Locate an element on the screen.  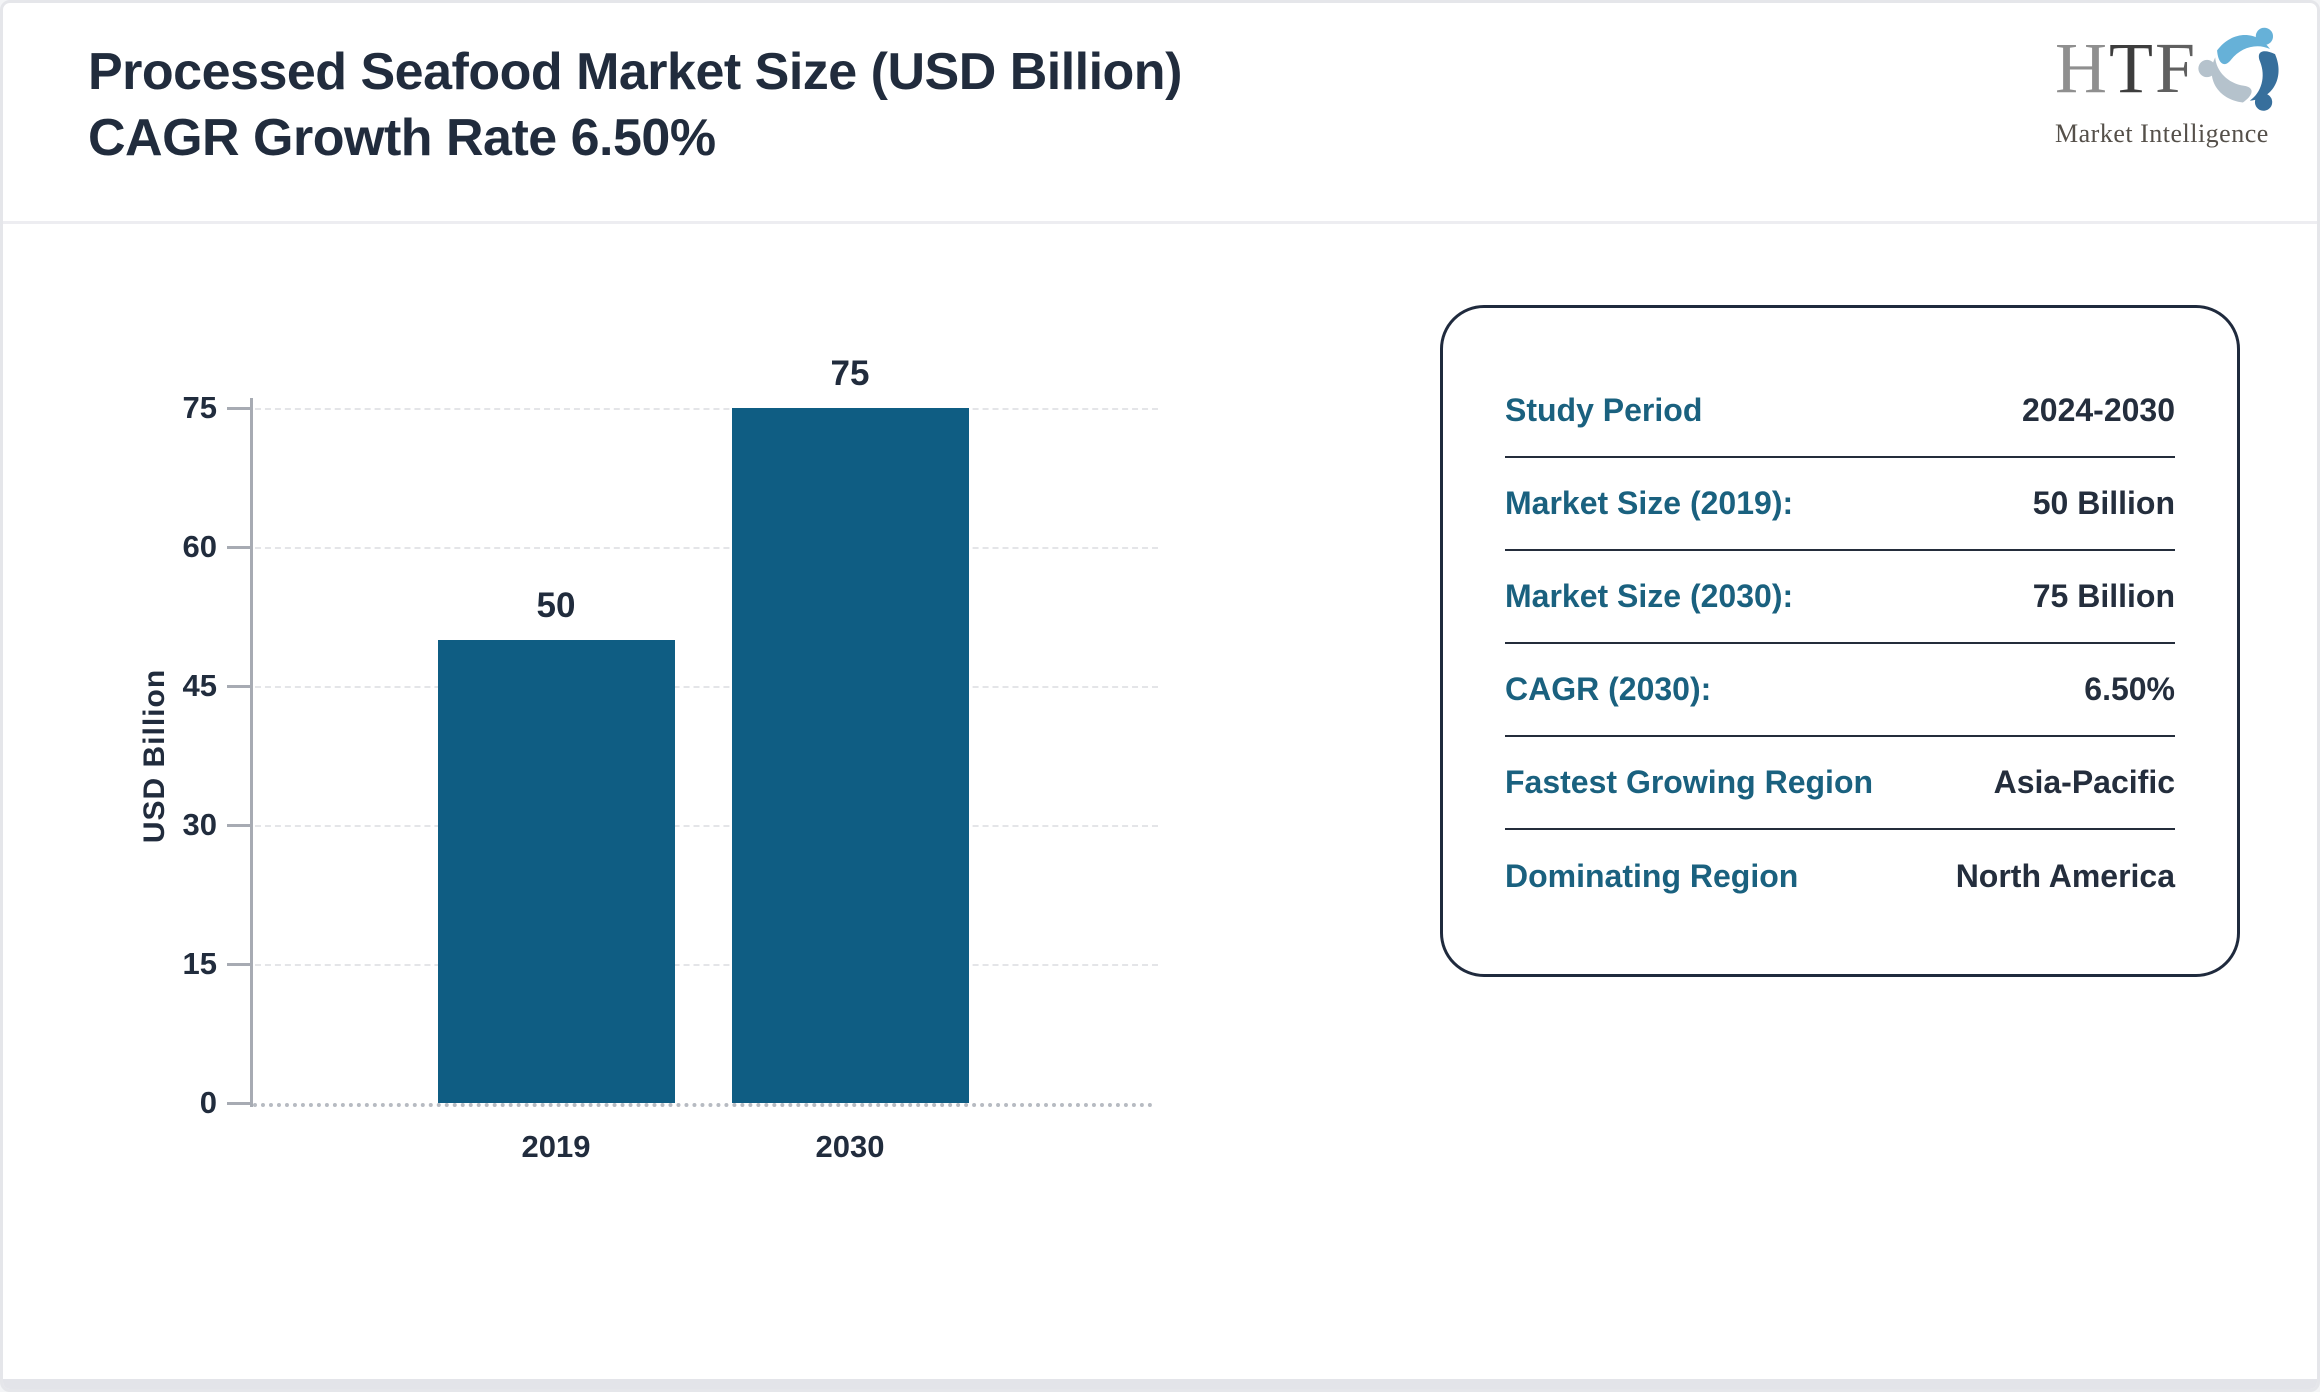
htf-logo-text: HTF is located at coordinates (2126, 68).